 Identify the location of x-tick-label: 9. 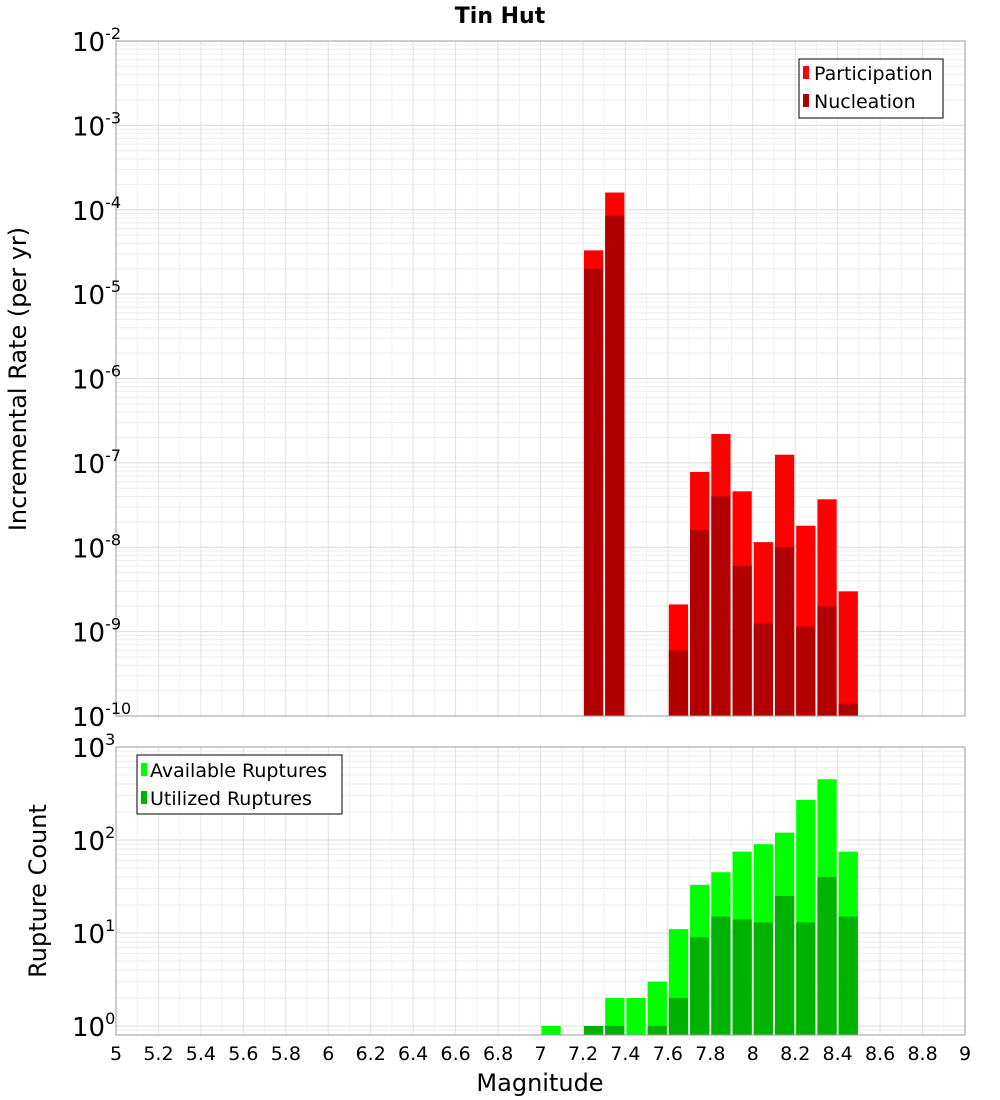
(965, 1054).